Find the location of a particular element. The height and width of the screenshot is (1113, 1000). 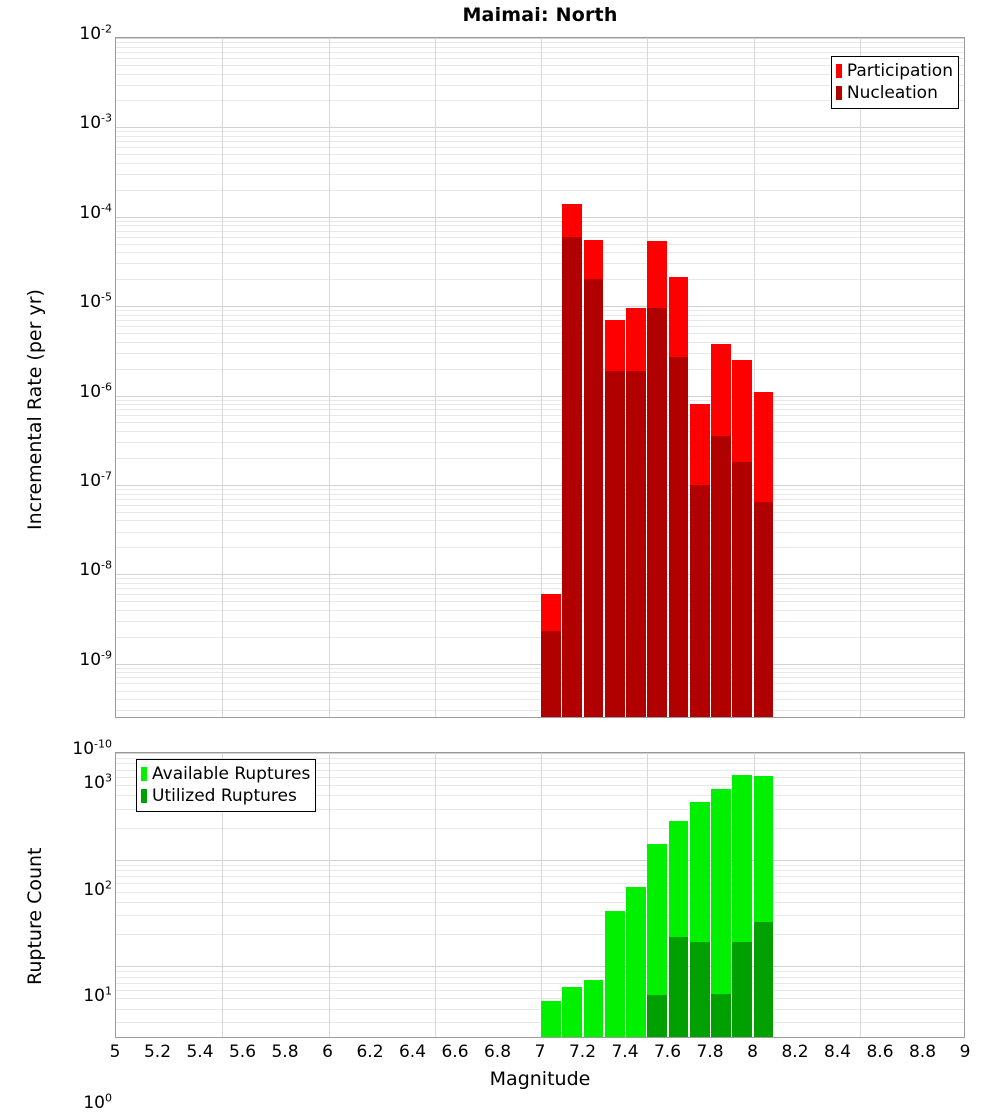

y-tick-label: 10⁻² is located at coordinates (95, 33).